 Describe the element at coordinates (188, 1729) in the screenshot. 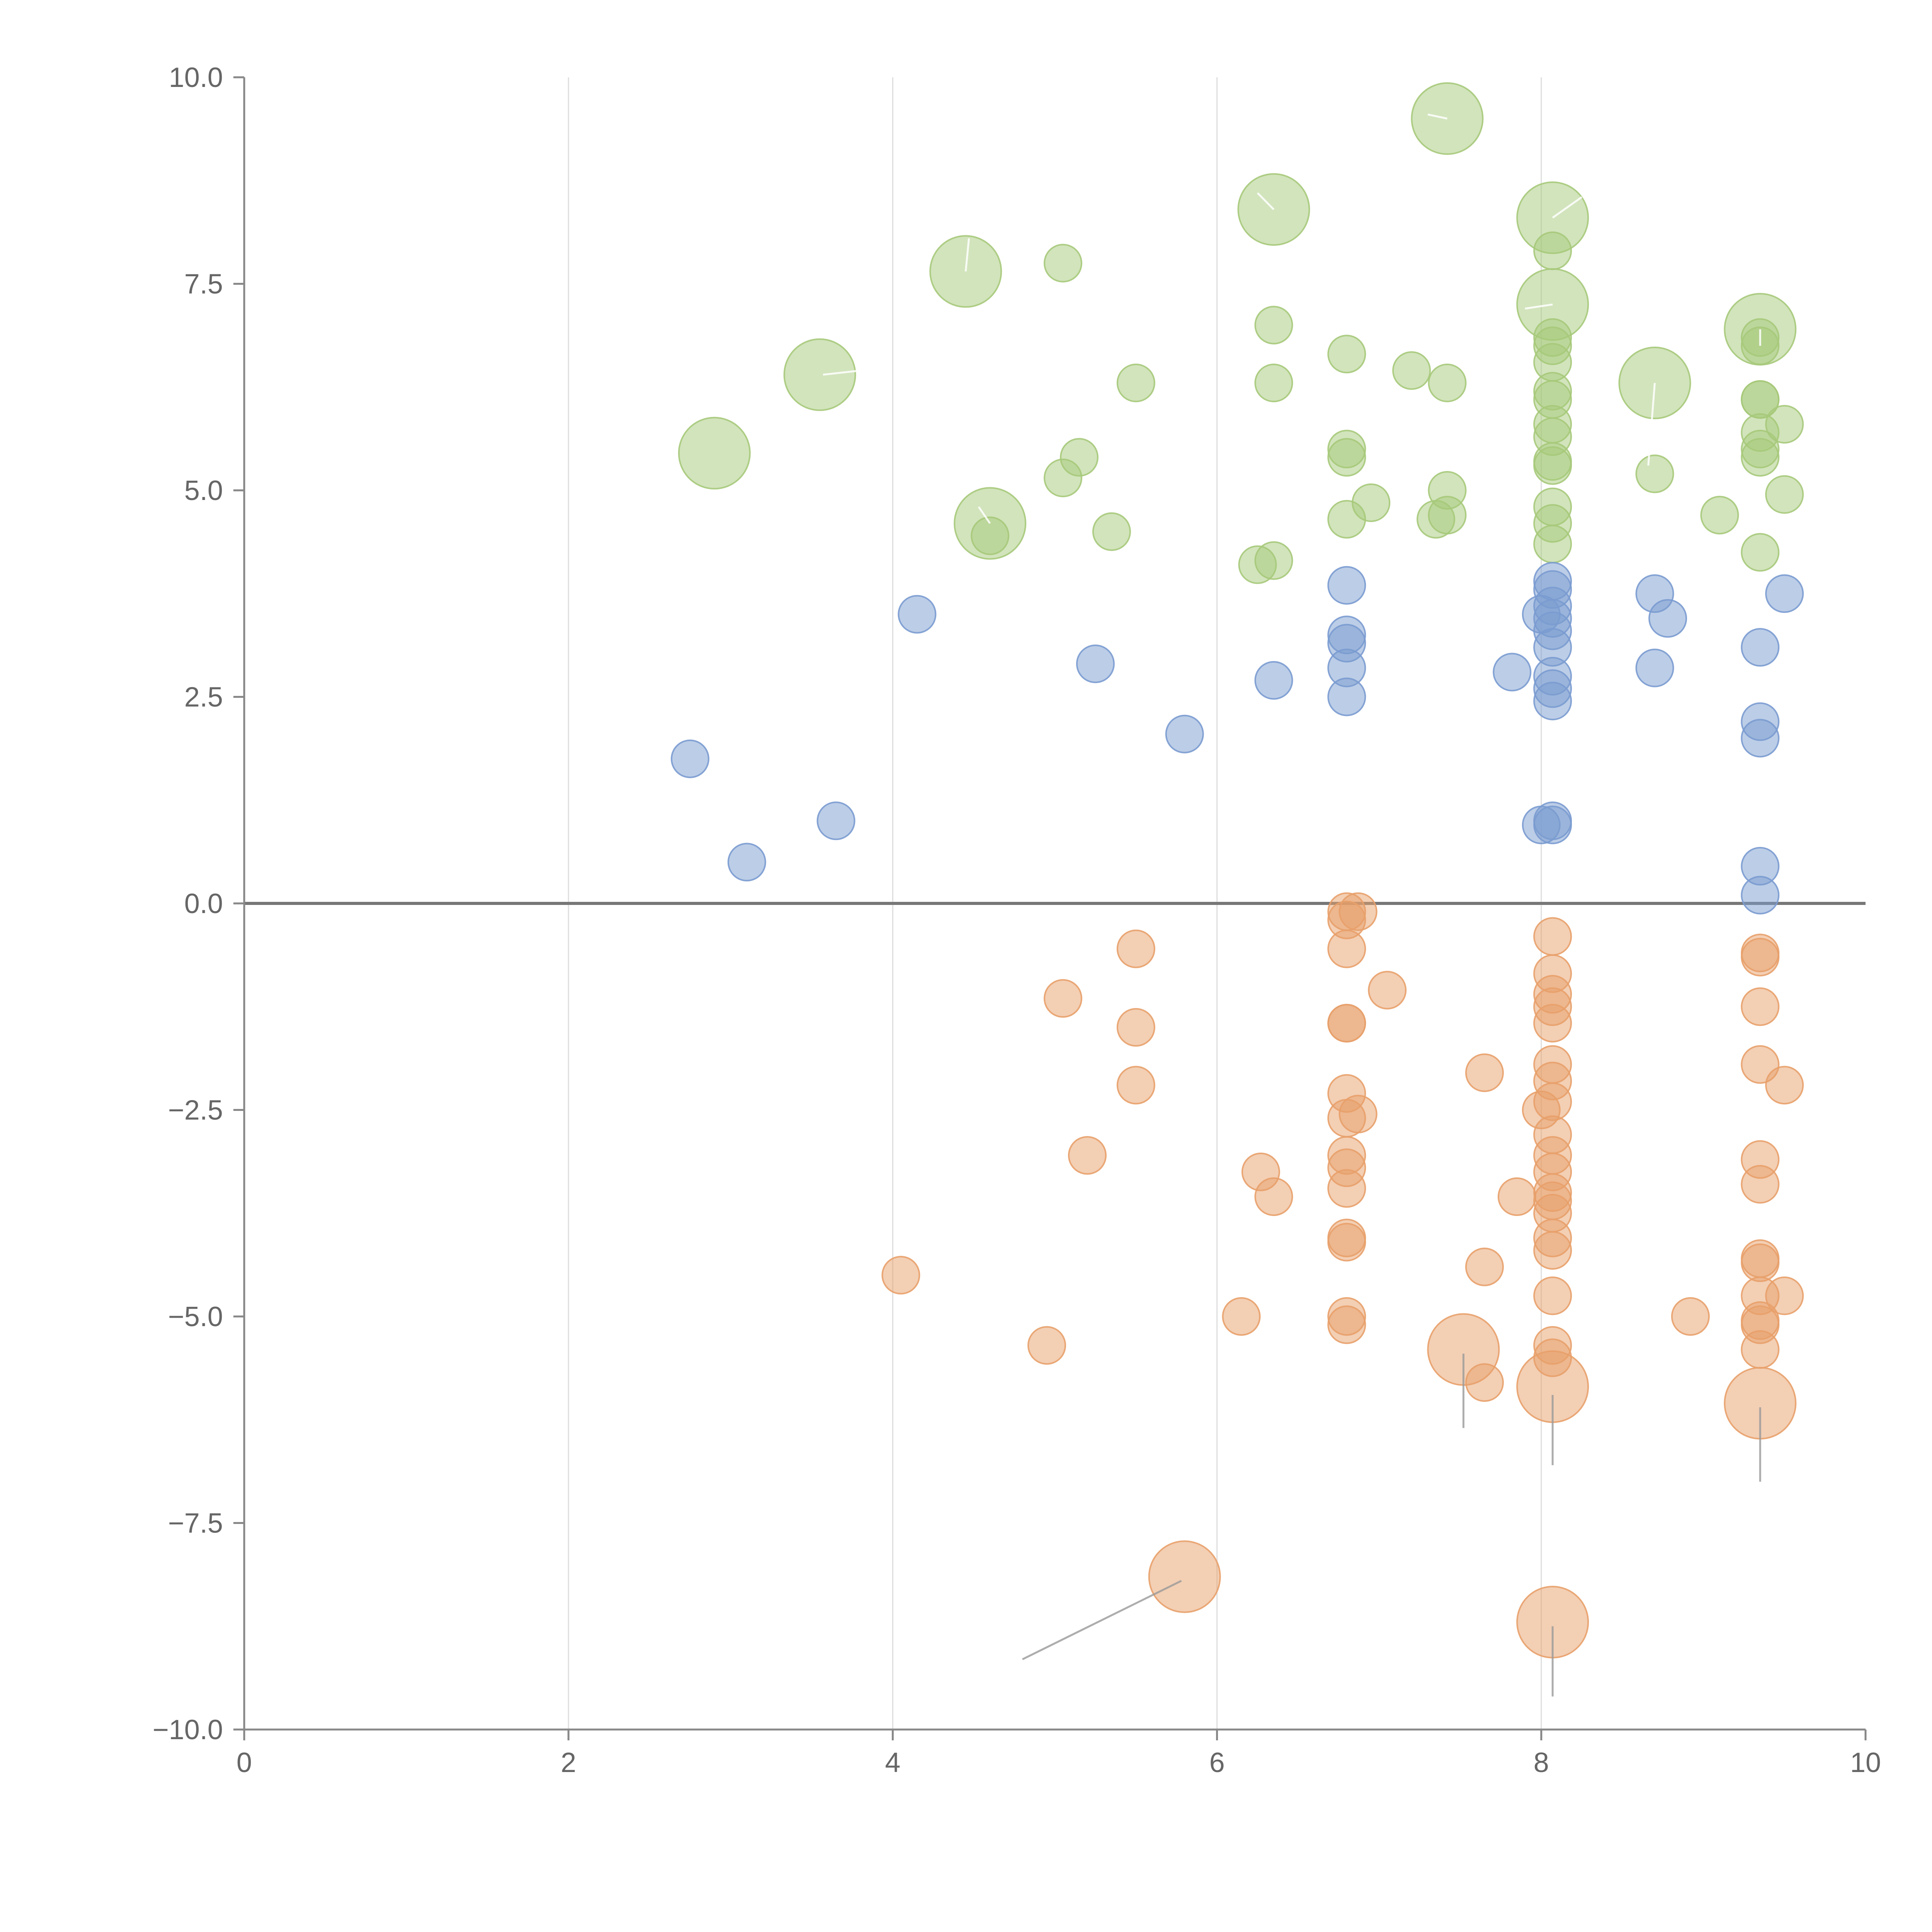

I see `y-tick-label: −10.0` at that location.